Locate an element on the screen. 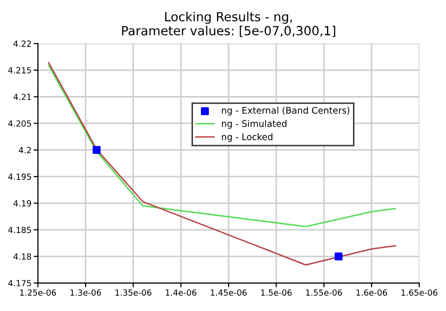  y-tick-label: 4.2 is located at coordinates (24, 150).